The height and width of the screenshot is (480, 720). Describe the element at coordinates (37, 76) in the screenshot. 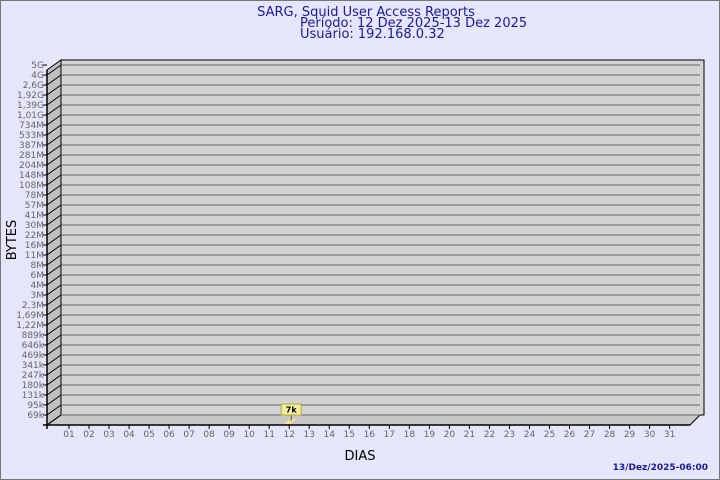

I see `y-tick-label: 4G` at that location.